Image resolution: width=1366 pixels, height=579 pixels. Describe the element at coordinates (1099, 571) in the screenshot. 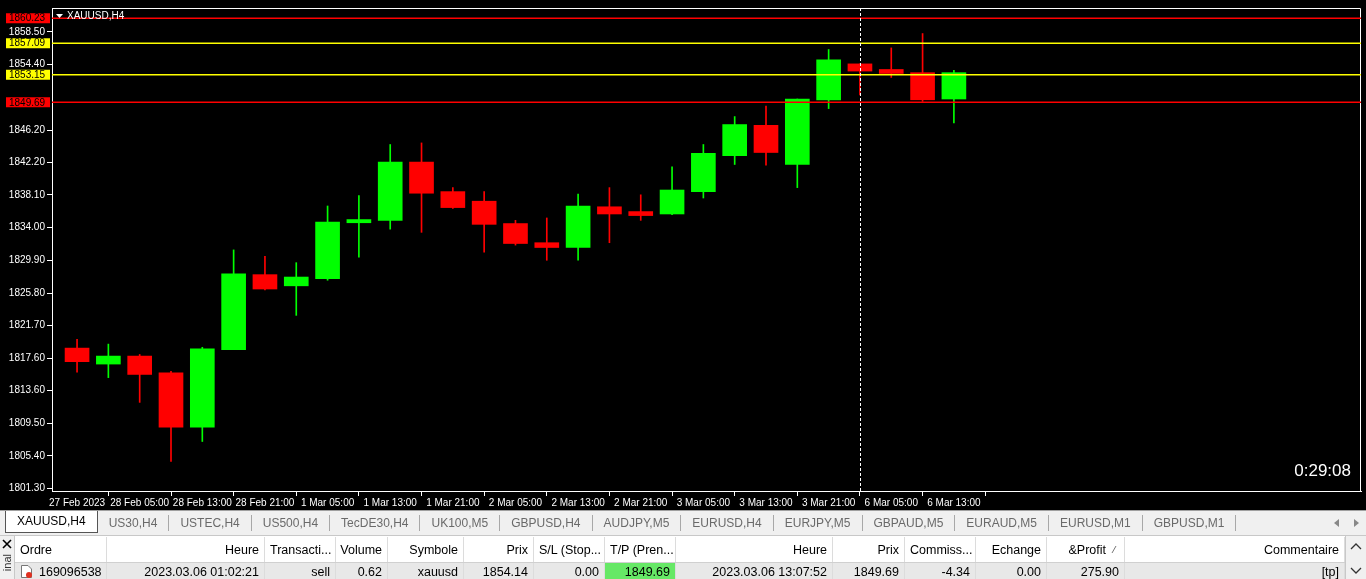

I see `text: 275.90` at that location.